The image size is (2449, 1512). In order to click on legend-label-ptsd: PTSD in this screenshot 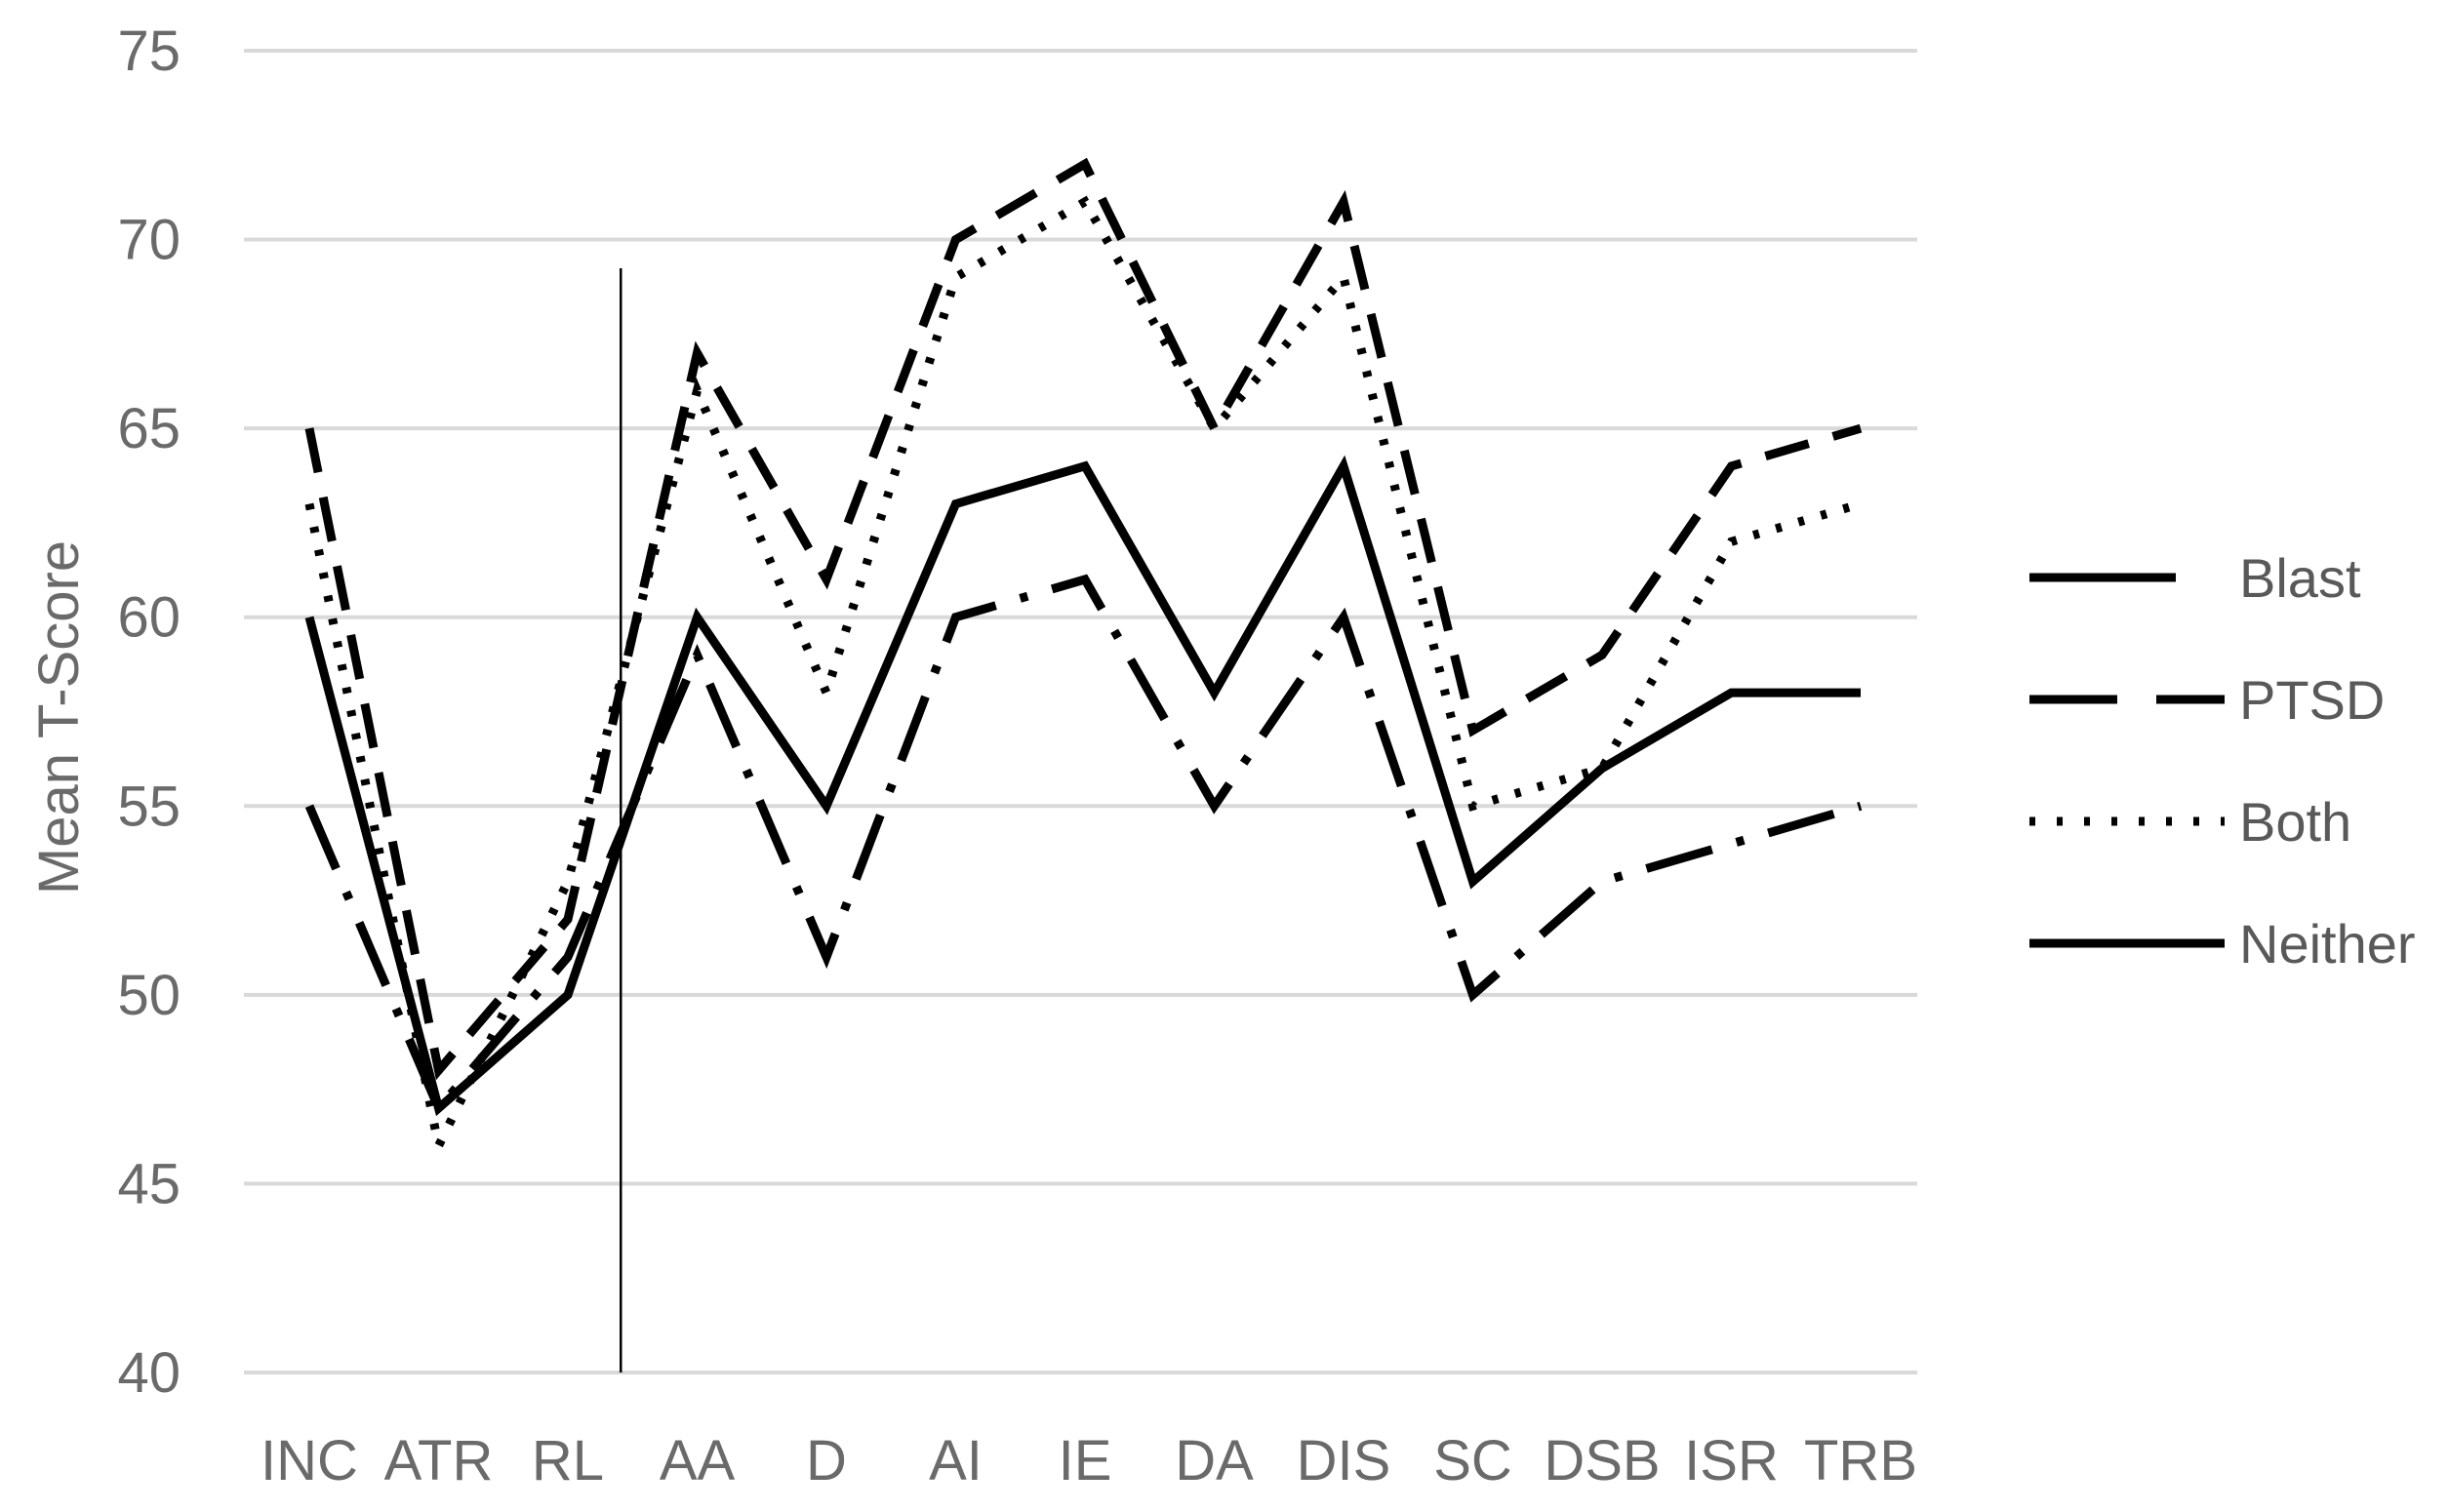, I will do `click(2312, 700)`.